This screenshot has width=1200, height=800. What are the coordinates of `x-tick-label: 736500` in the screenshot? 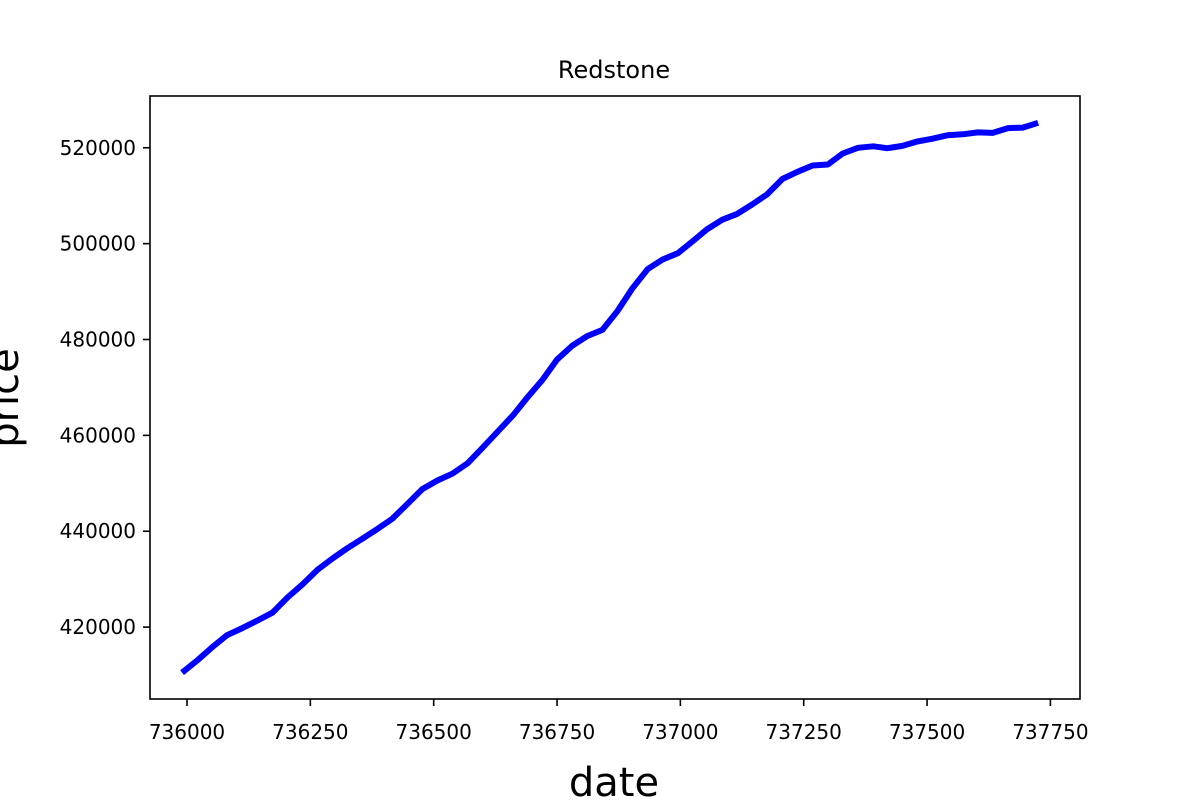 It's located at (434, 732).